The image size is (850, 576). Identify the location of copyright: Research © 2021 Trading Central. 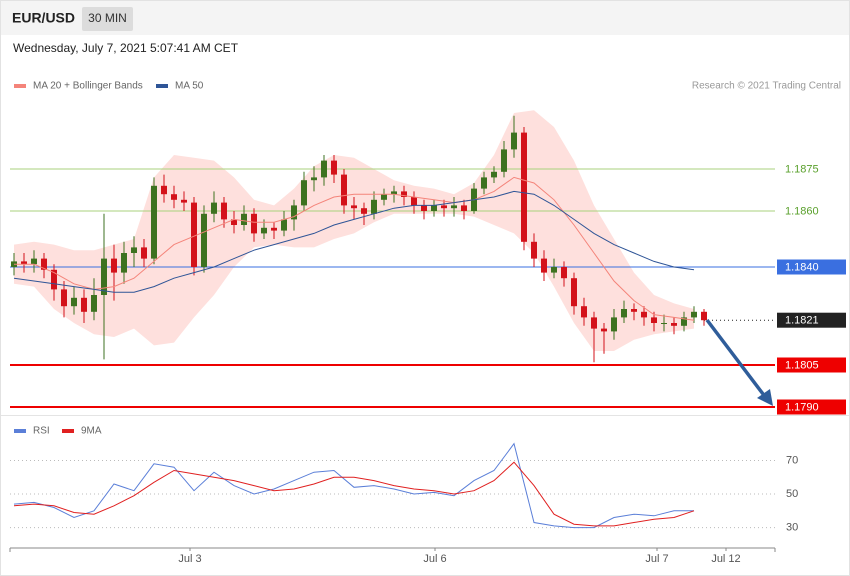
(766, 86).